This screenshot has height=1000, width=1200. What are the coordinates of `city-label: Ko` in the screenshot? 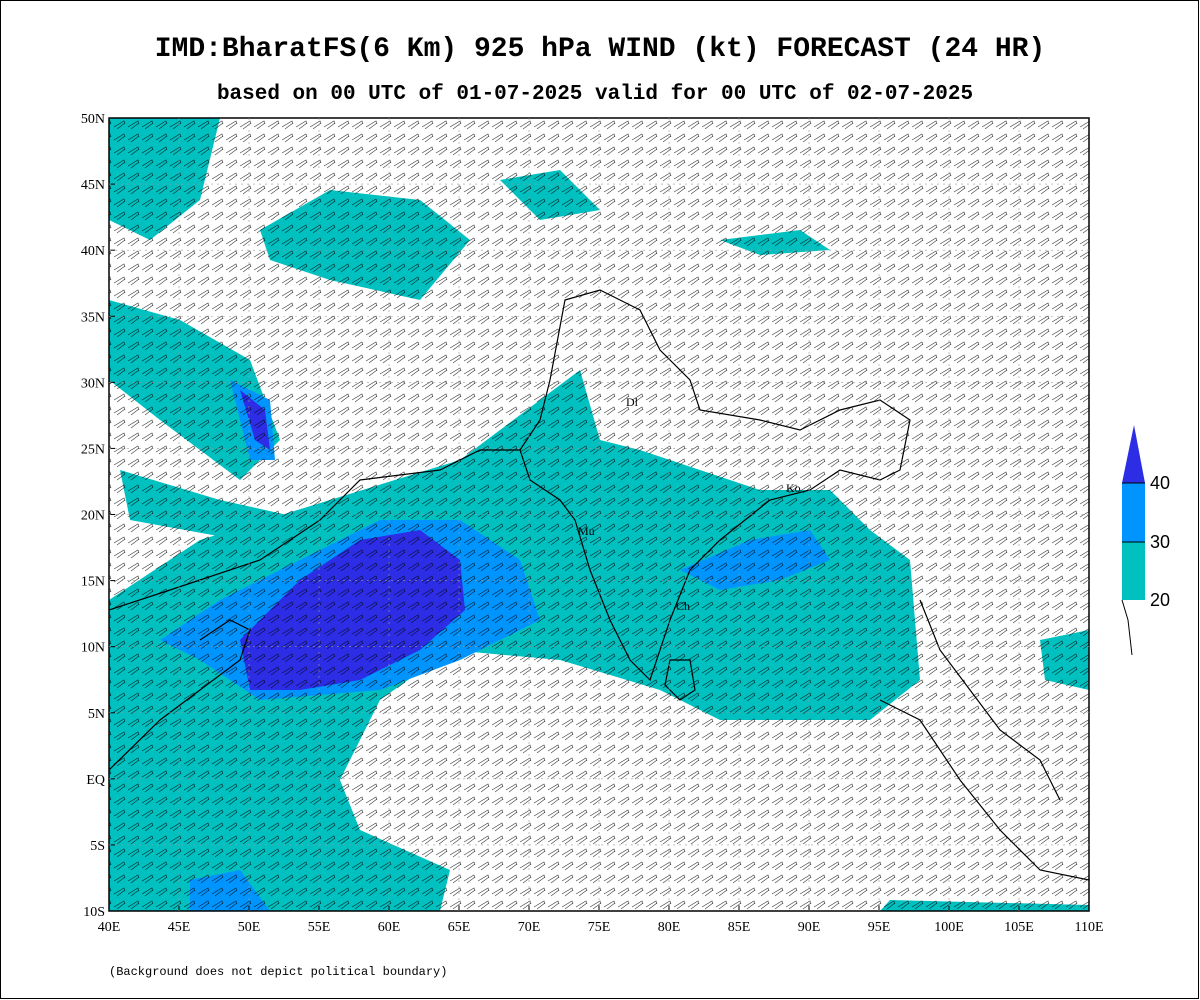 It's located at (793, 488).